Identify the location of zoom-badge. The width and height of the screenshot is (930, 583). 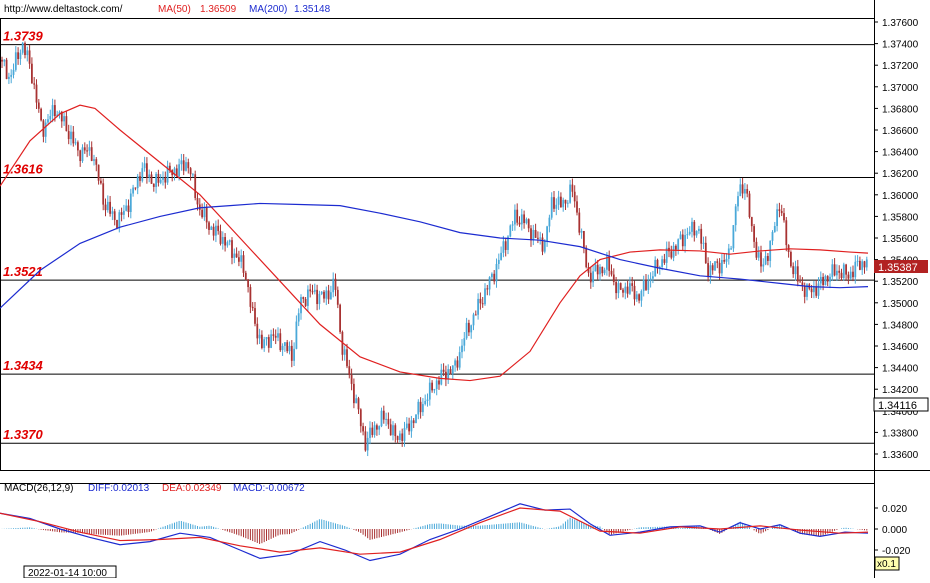
(887, 563).